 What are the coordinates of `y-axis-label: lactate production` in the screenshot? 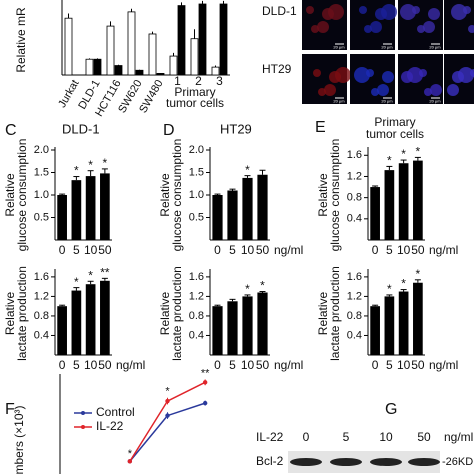 It's located at (335, 313).